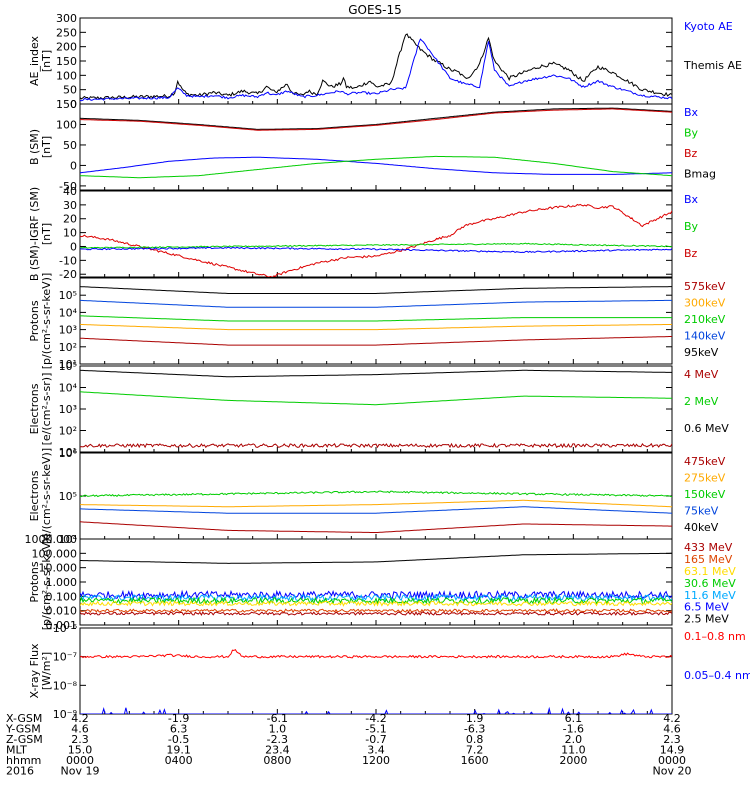 This screenshot has height=800, width=750. I want to click on legend-entry: 0.6 MeV, so click(706, 428).